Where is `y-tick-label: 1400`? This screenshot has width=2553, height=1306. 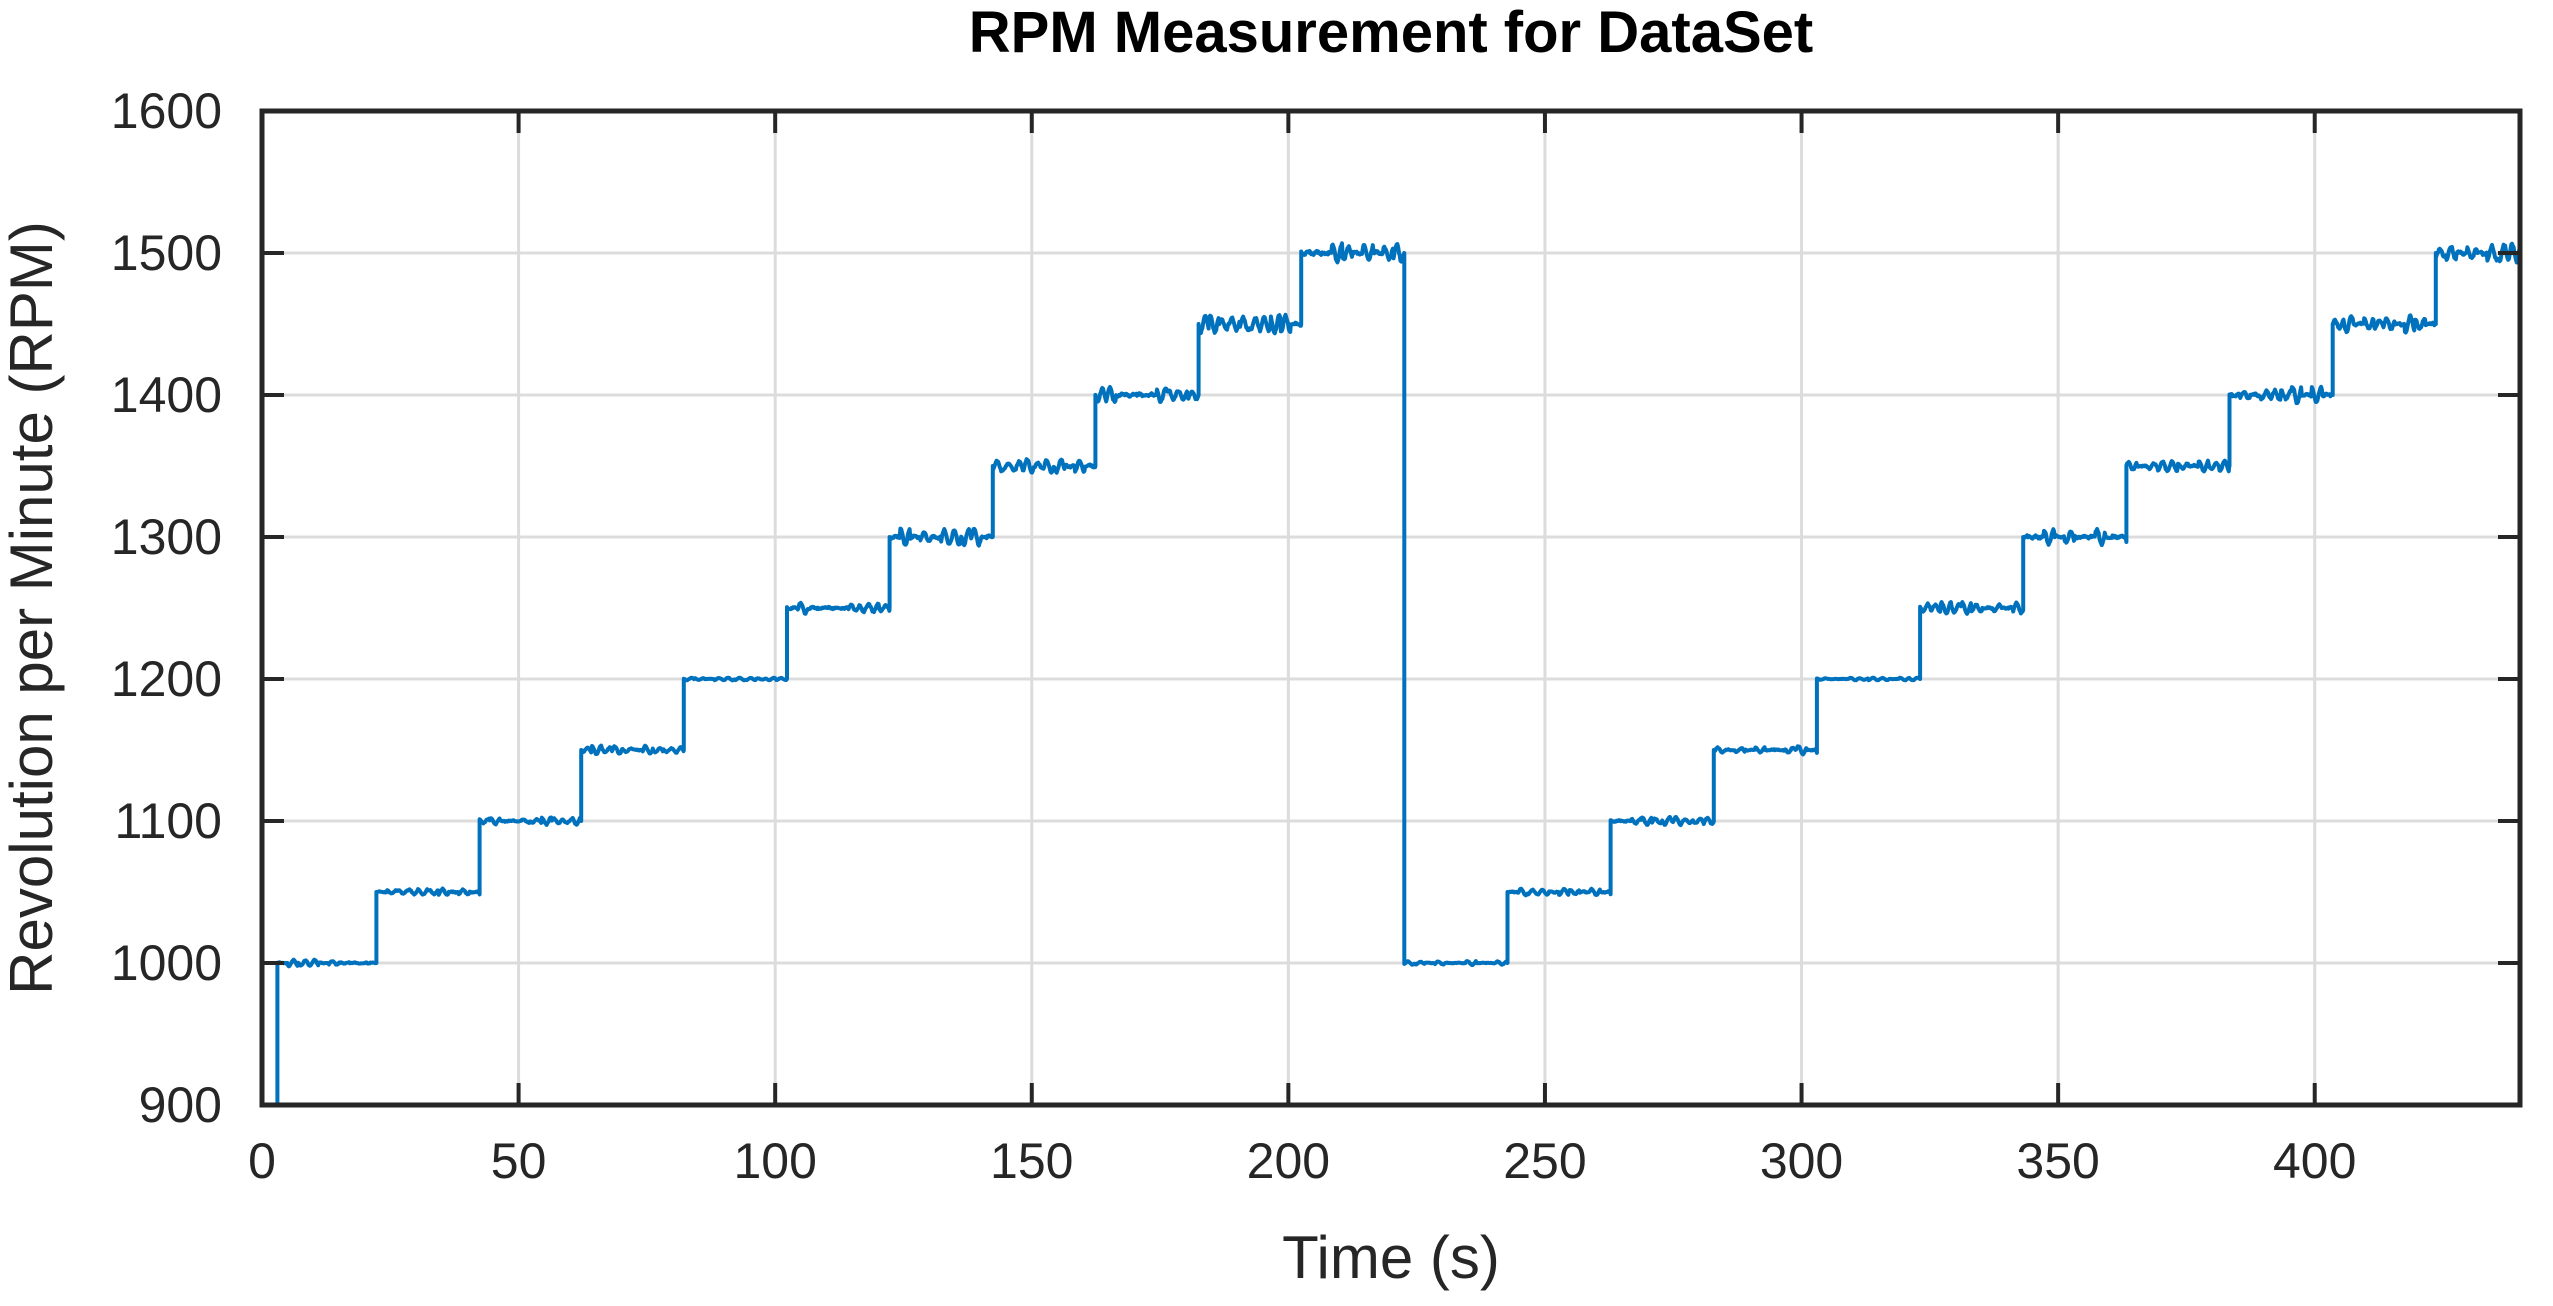
y-tick-label: 1400 is located at coordinates (166, 395).